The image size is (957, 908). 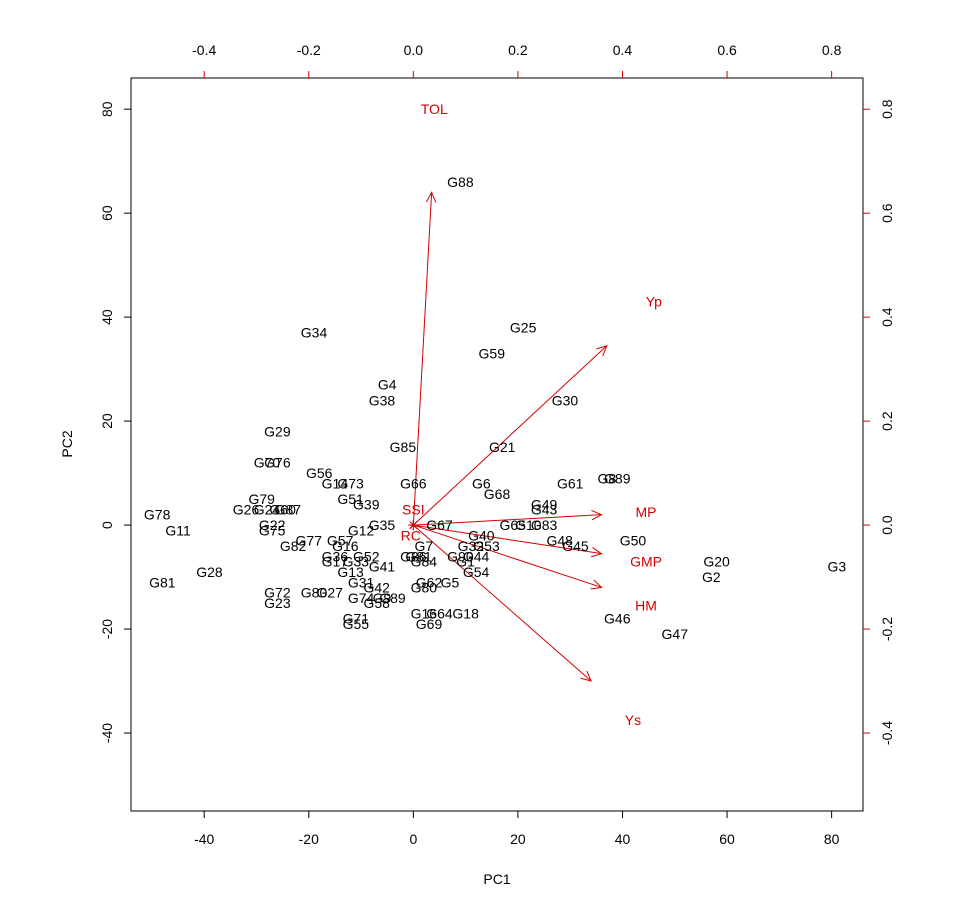 I want to click on observation-label: G24, so click(x=267, y=509).